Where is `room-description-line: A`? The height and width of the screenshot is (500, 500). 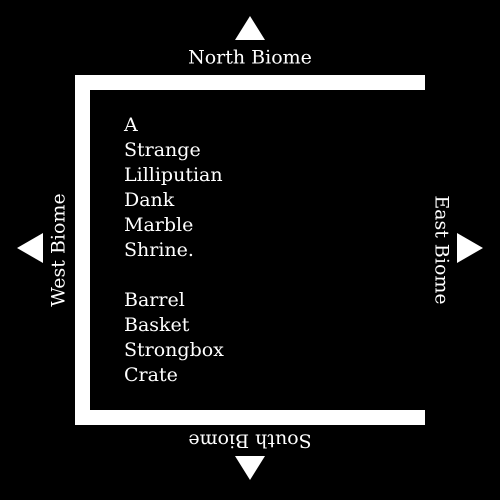 room-description-line: A is located at coordinates (131, 125).